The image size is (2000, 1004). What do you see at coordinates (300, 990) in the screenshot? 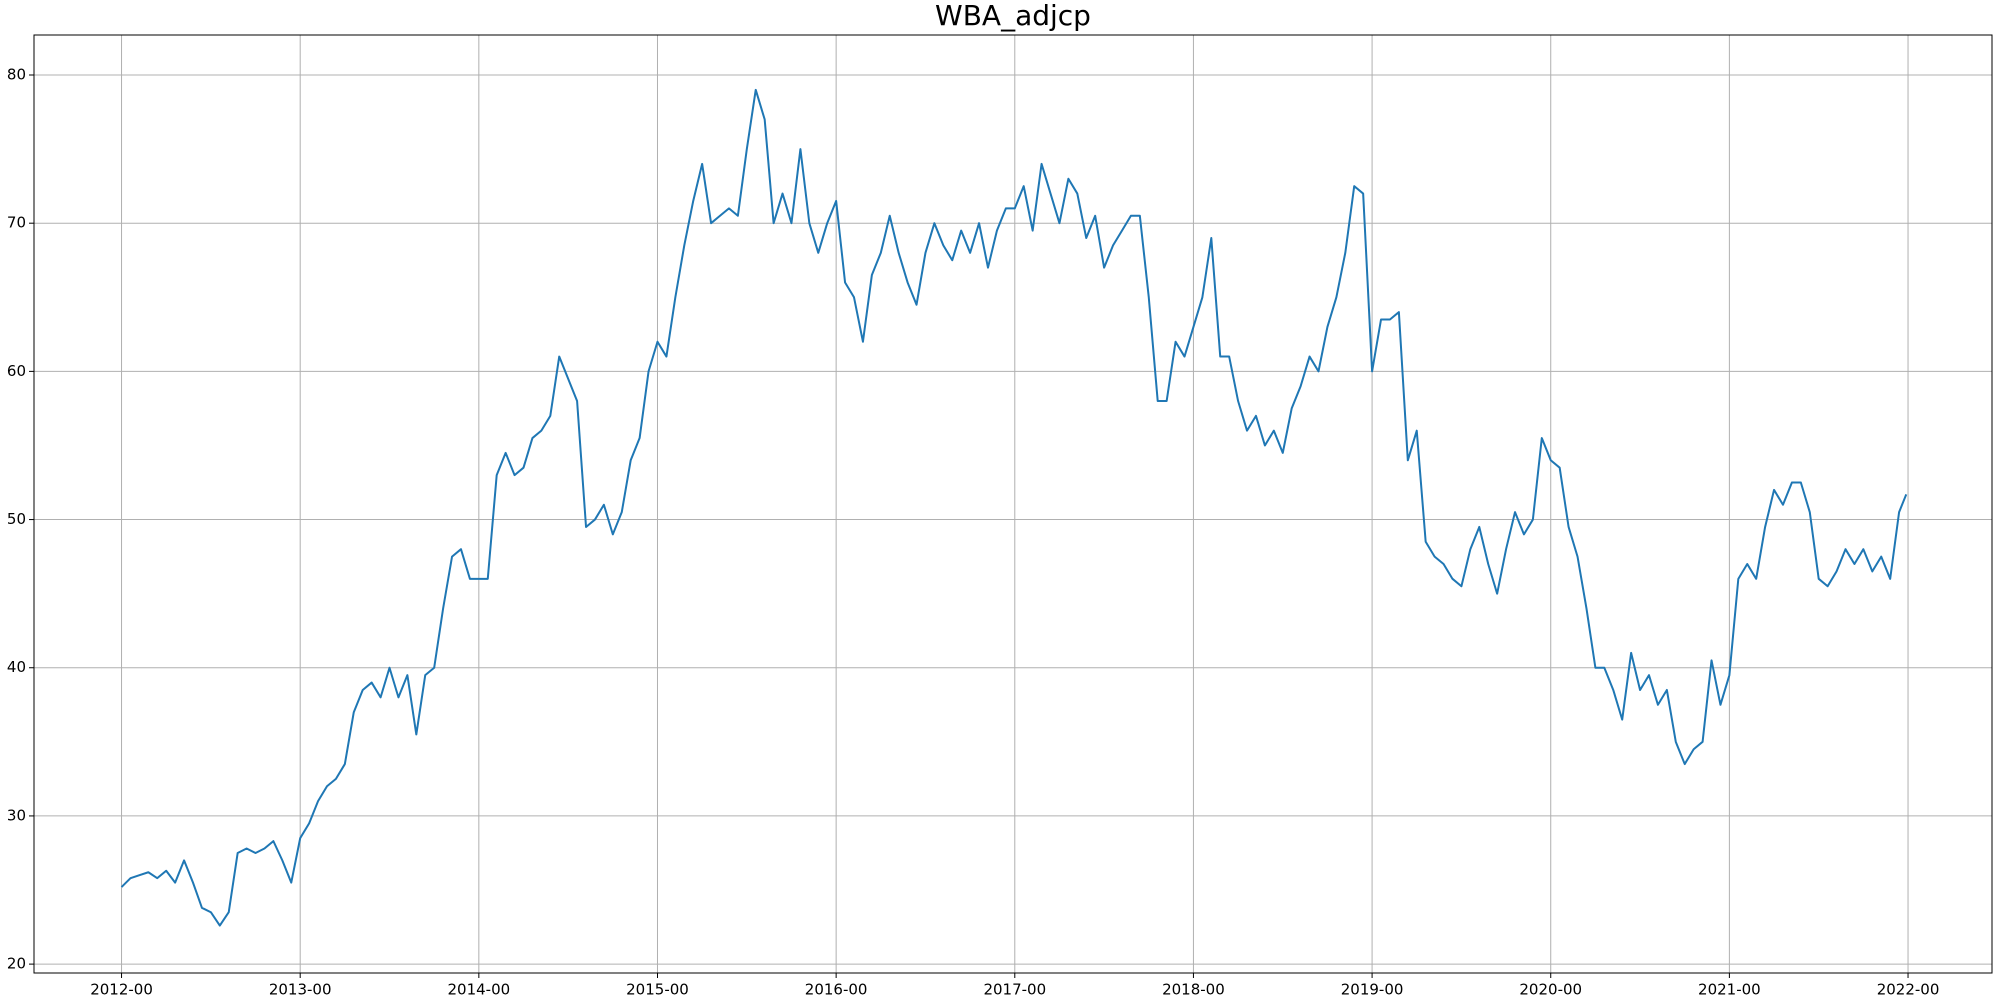
I see `x-tick-label: 2013-00` at bounding box center [300, 990].